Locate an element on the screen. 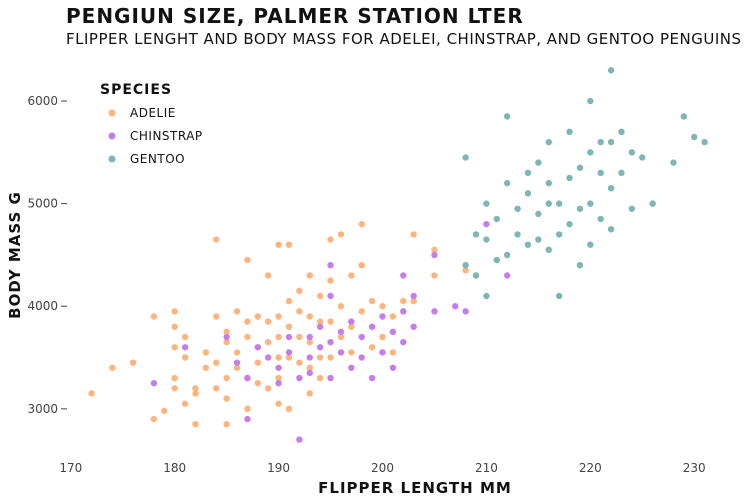 The height and width of the screenshot is (500, 750). x-axis-title: FLIPPER LENGTH MM is located at coordinates (415, 488).